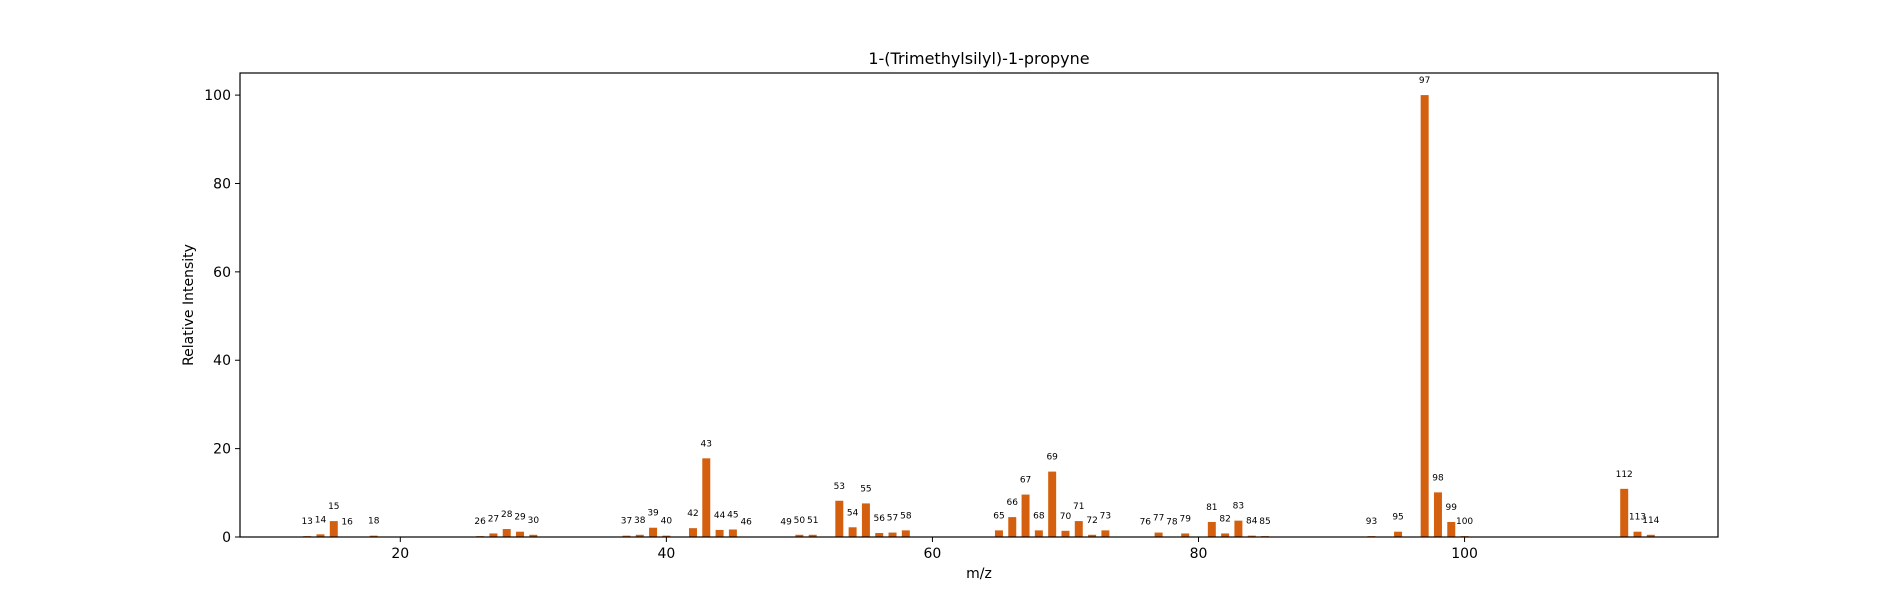 The height and width of the screenshot is (604, 1900). Describe the element at coordinates (1252, 522) in the screenshot. I see `bar-label: 84` at that location.